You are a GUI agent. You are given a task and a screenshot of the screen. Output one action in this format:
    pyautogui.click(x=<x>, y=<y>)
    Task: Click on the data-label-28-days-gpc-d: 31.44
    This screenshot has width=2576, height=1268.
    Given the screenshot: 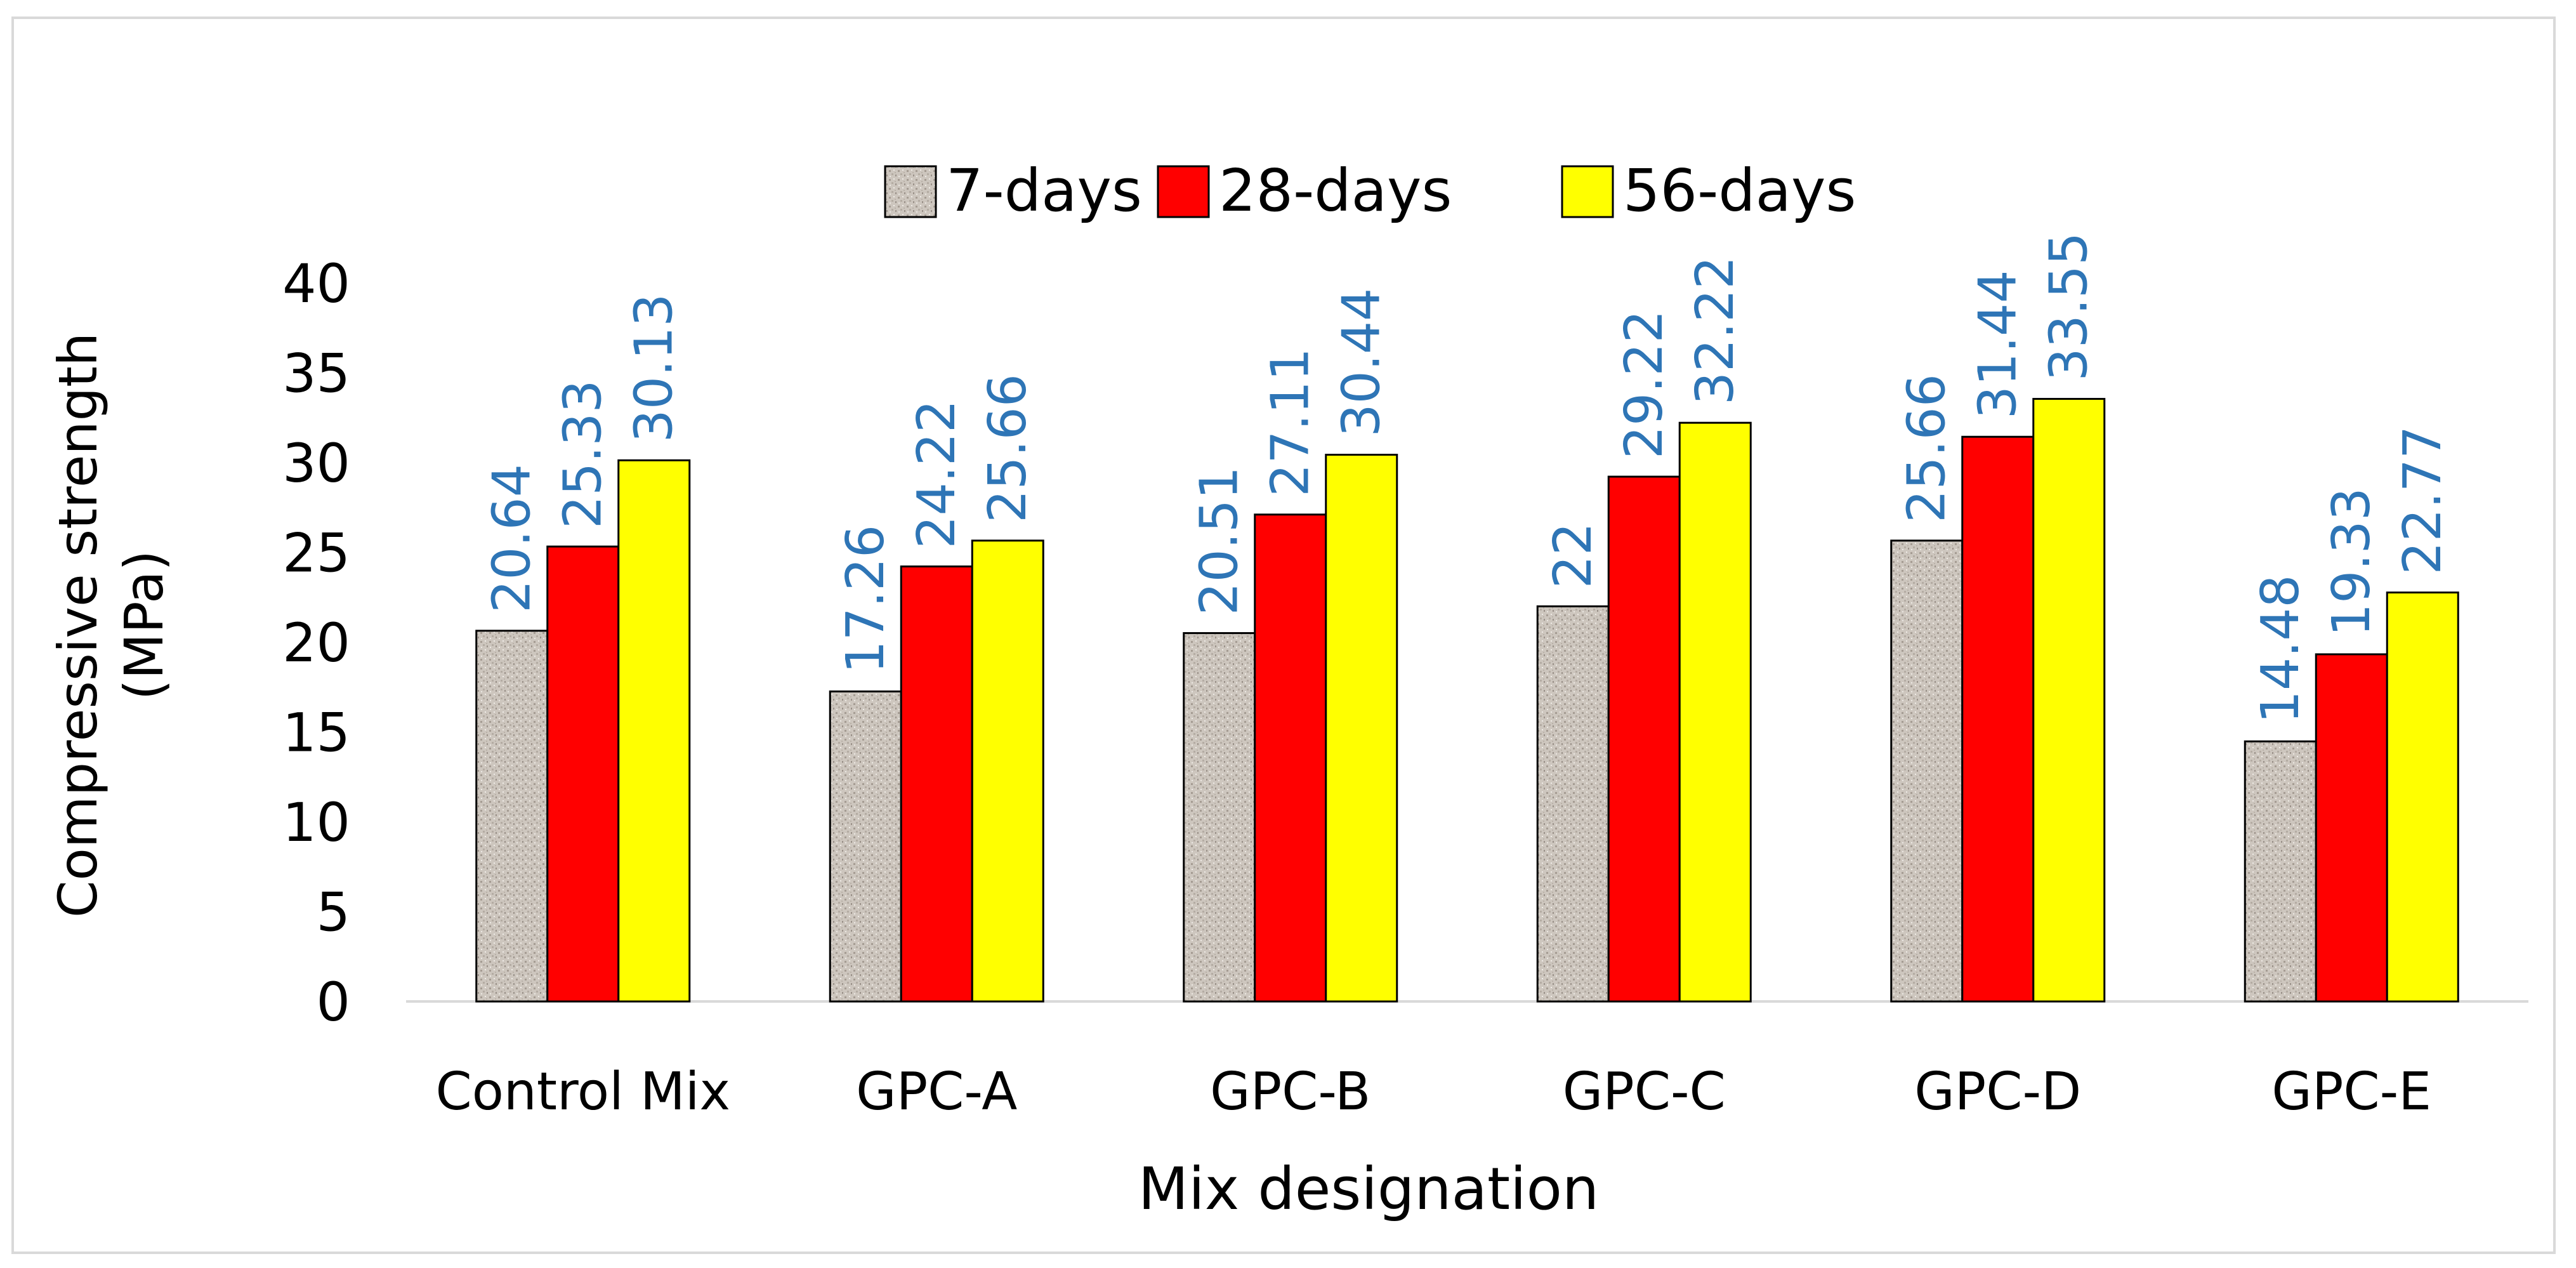 What is the action you would take?
    pyautogui.click(x=1998, y=344)
    